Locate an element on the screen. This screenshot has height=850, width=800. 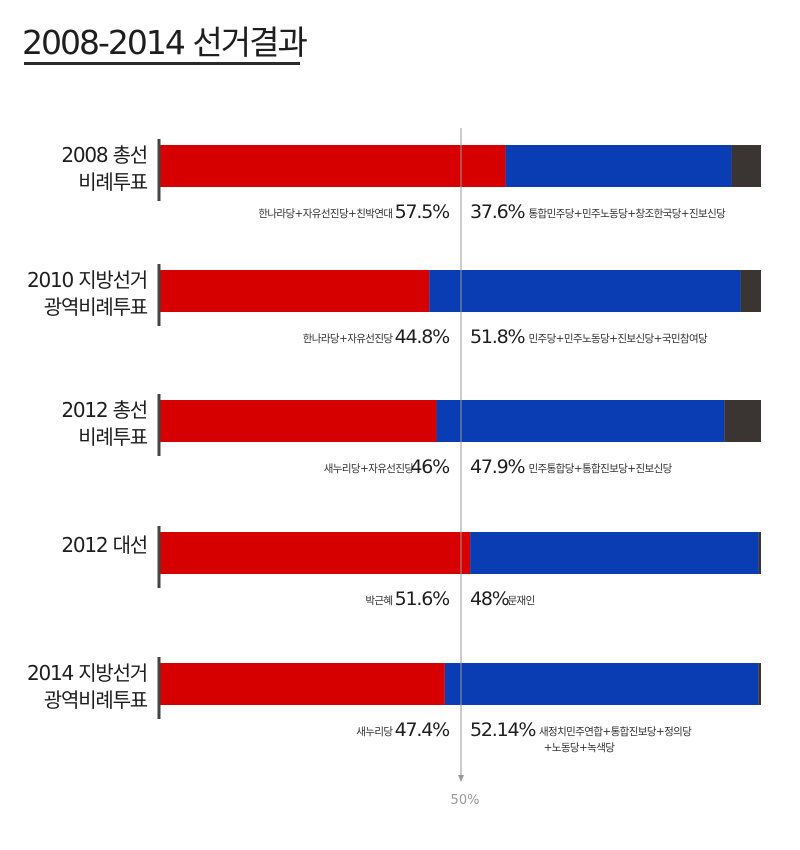
row-label: 2014 지방선거 is located at coordinates (87, 673).